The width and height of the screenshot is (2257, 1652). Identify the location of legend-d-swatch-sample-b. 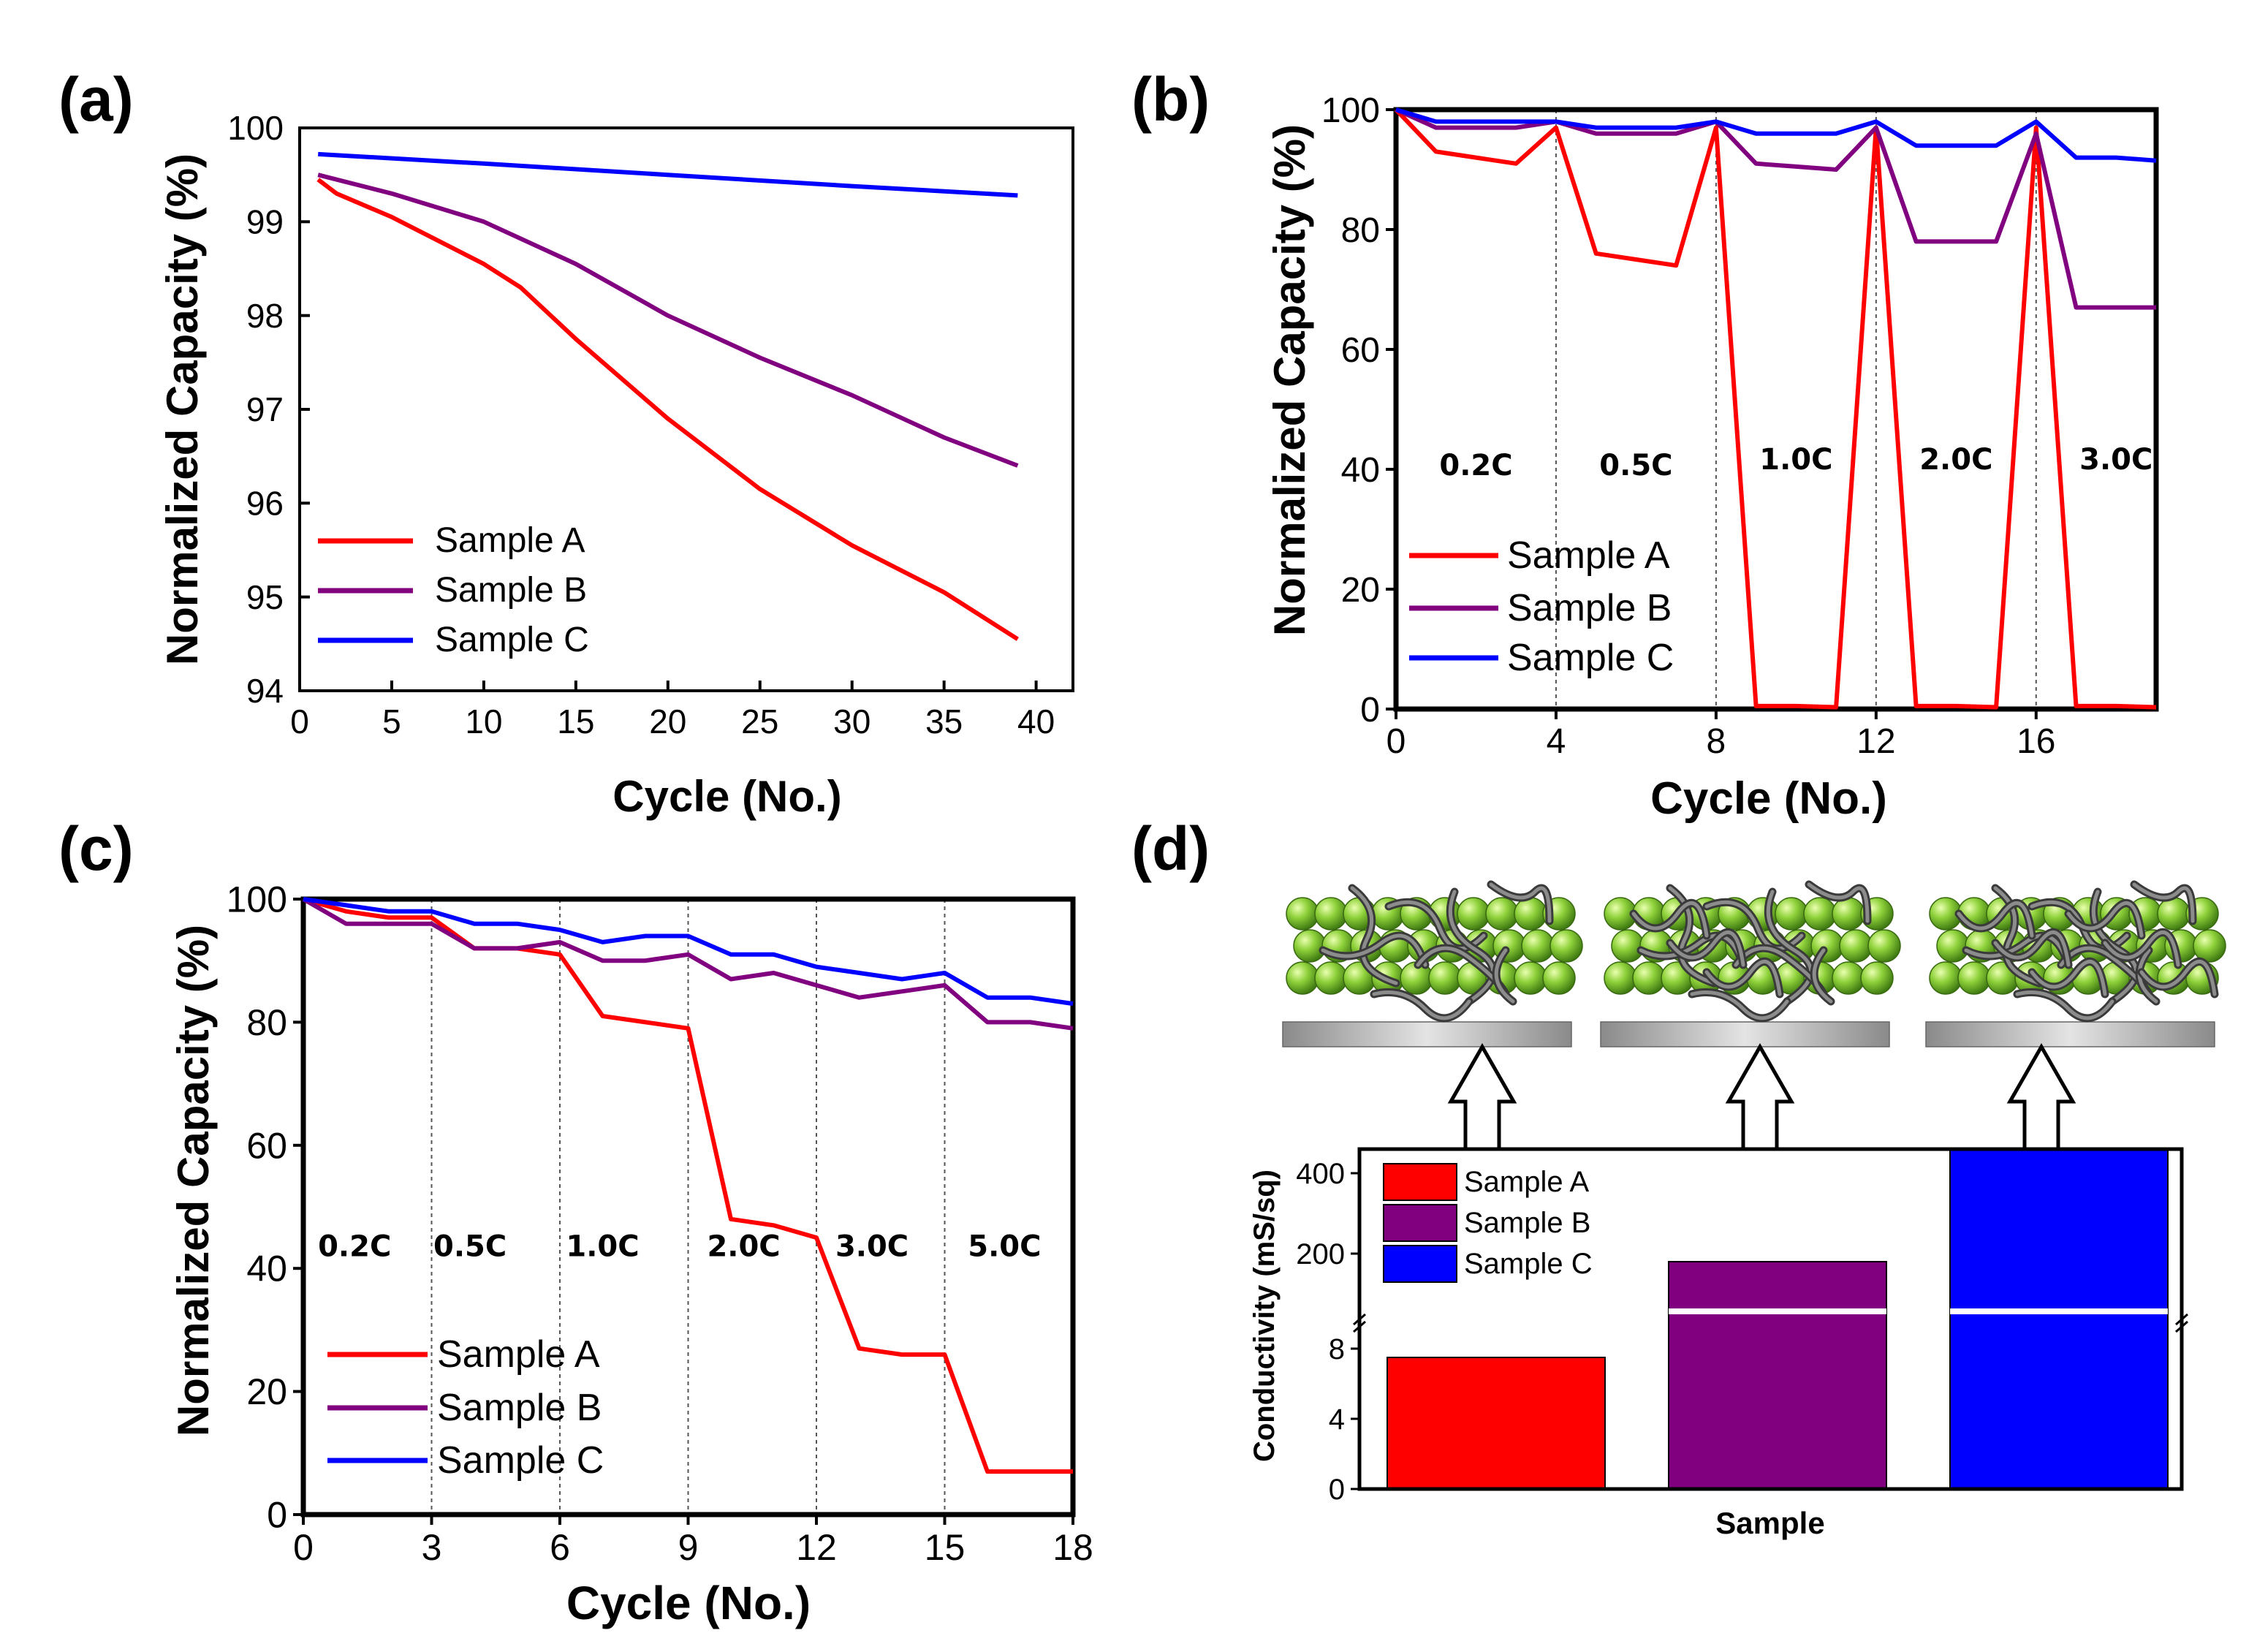
(1420, 1223).